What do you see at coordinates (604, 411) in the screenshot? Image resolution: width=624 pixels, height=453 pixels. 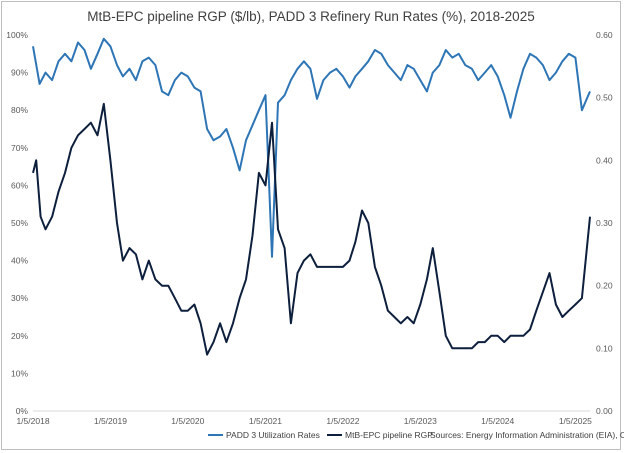 I see `y-right-tick-label: 0.00` at bounding box center [604, 411].